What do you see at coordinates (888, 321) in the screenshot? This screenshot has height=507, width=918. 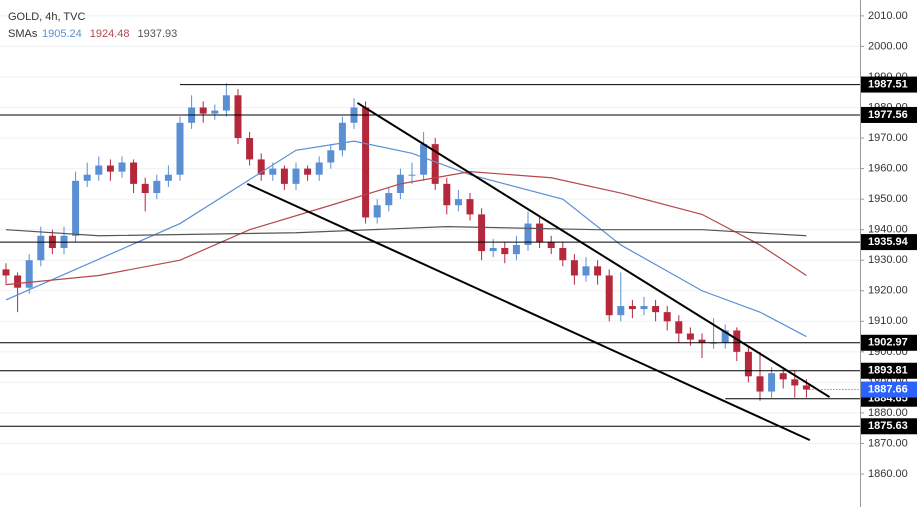 I see `y-tick-label: 1910.00` at bounding box center [888, 321].